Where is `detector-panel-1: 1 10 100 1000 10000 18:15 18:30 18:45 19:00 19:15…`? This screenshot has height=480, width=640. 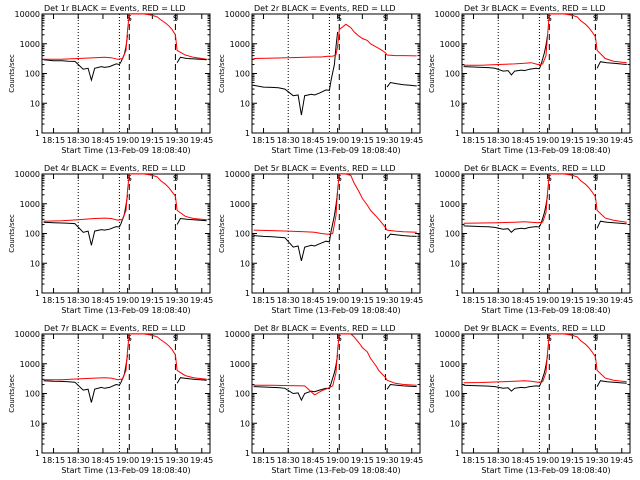
detector-panel-1: 1 10 100 1000 10000 18:15 18:30 18:45 19:00 19:15… is located at coordinates (110, 79).